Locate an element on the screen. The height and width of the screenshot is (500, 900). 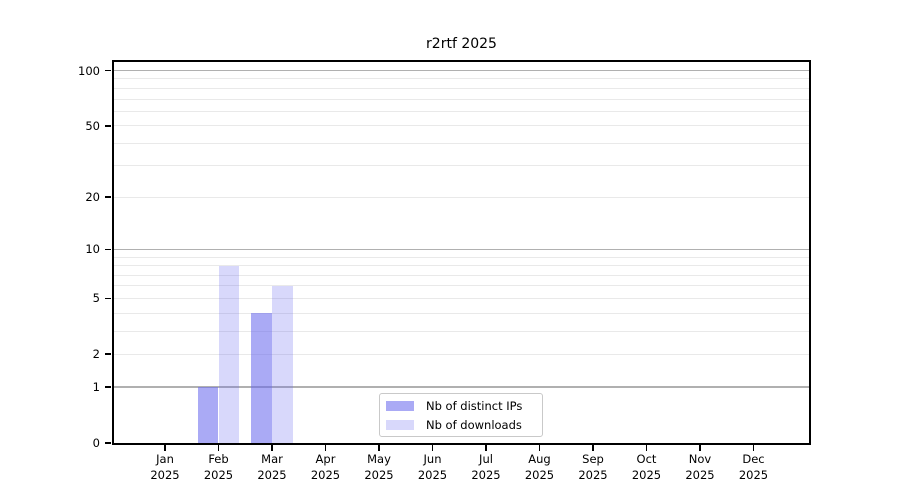
x-tick-label-sep: Sep 2025 is located at coordinates (593, 467).